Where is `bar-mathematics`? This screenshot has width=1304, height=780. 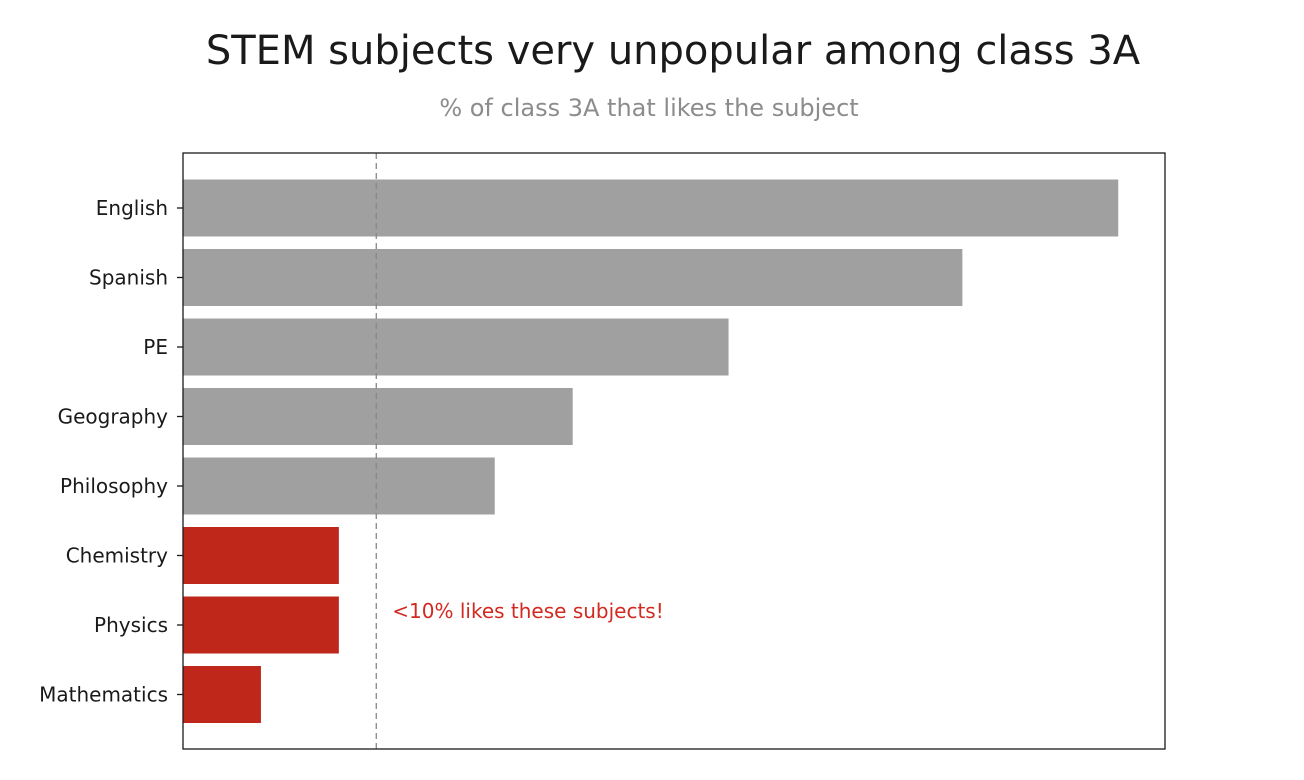
bar-mathematics is located at coordinates (222, 694).